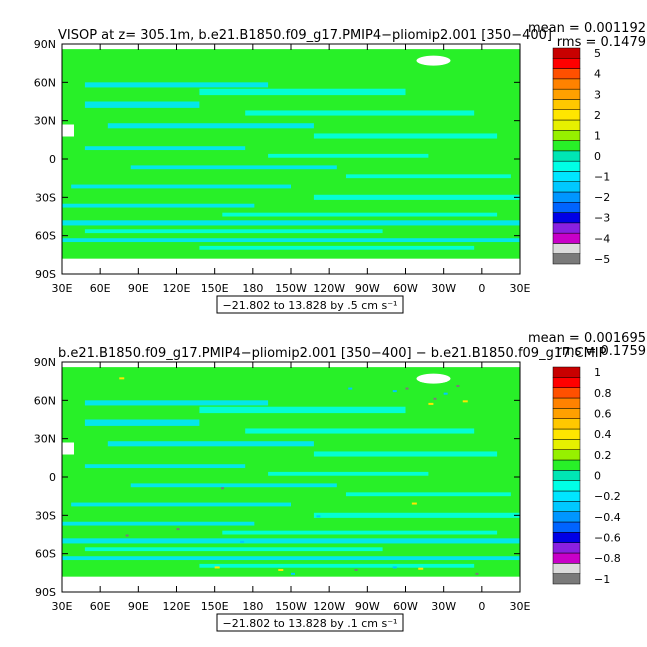 This screenshot has width=647, height=647. What do you see at coordinates (597, 372) in the screenshot?
I see `colorbar-label: 1` at bounding box center [597, 372].